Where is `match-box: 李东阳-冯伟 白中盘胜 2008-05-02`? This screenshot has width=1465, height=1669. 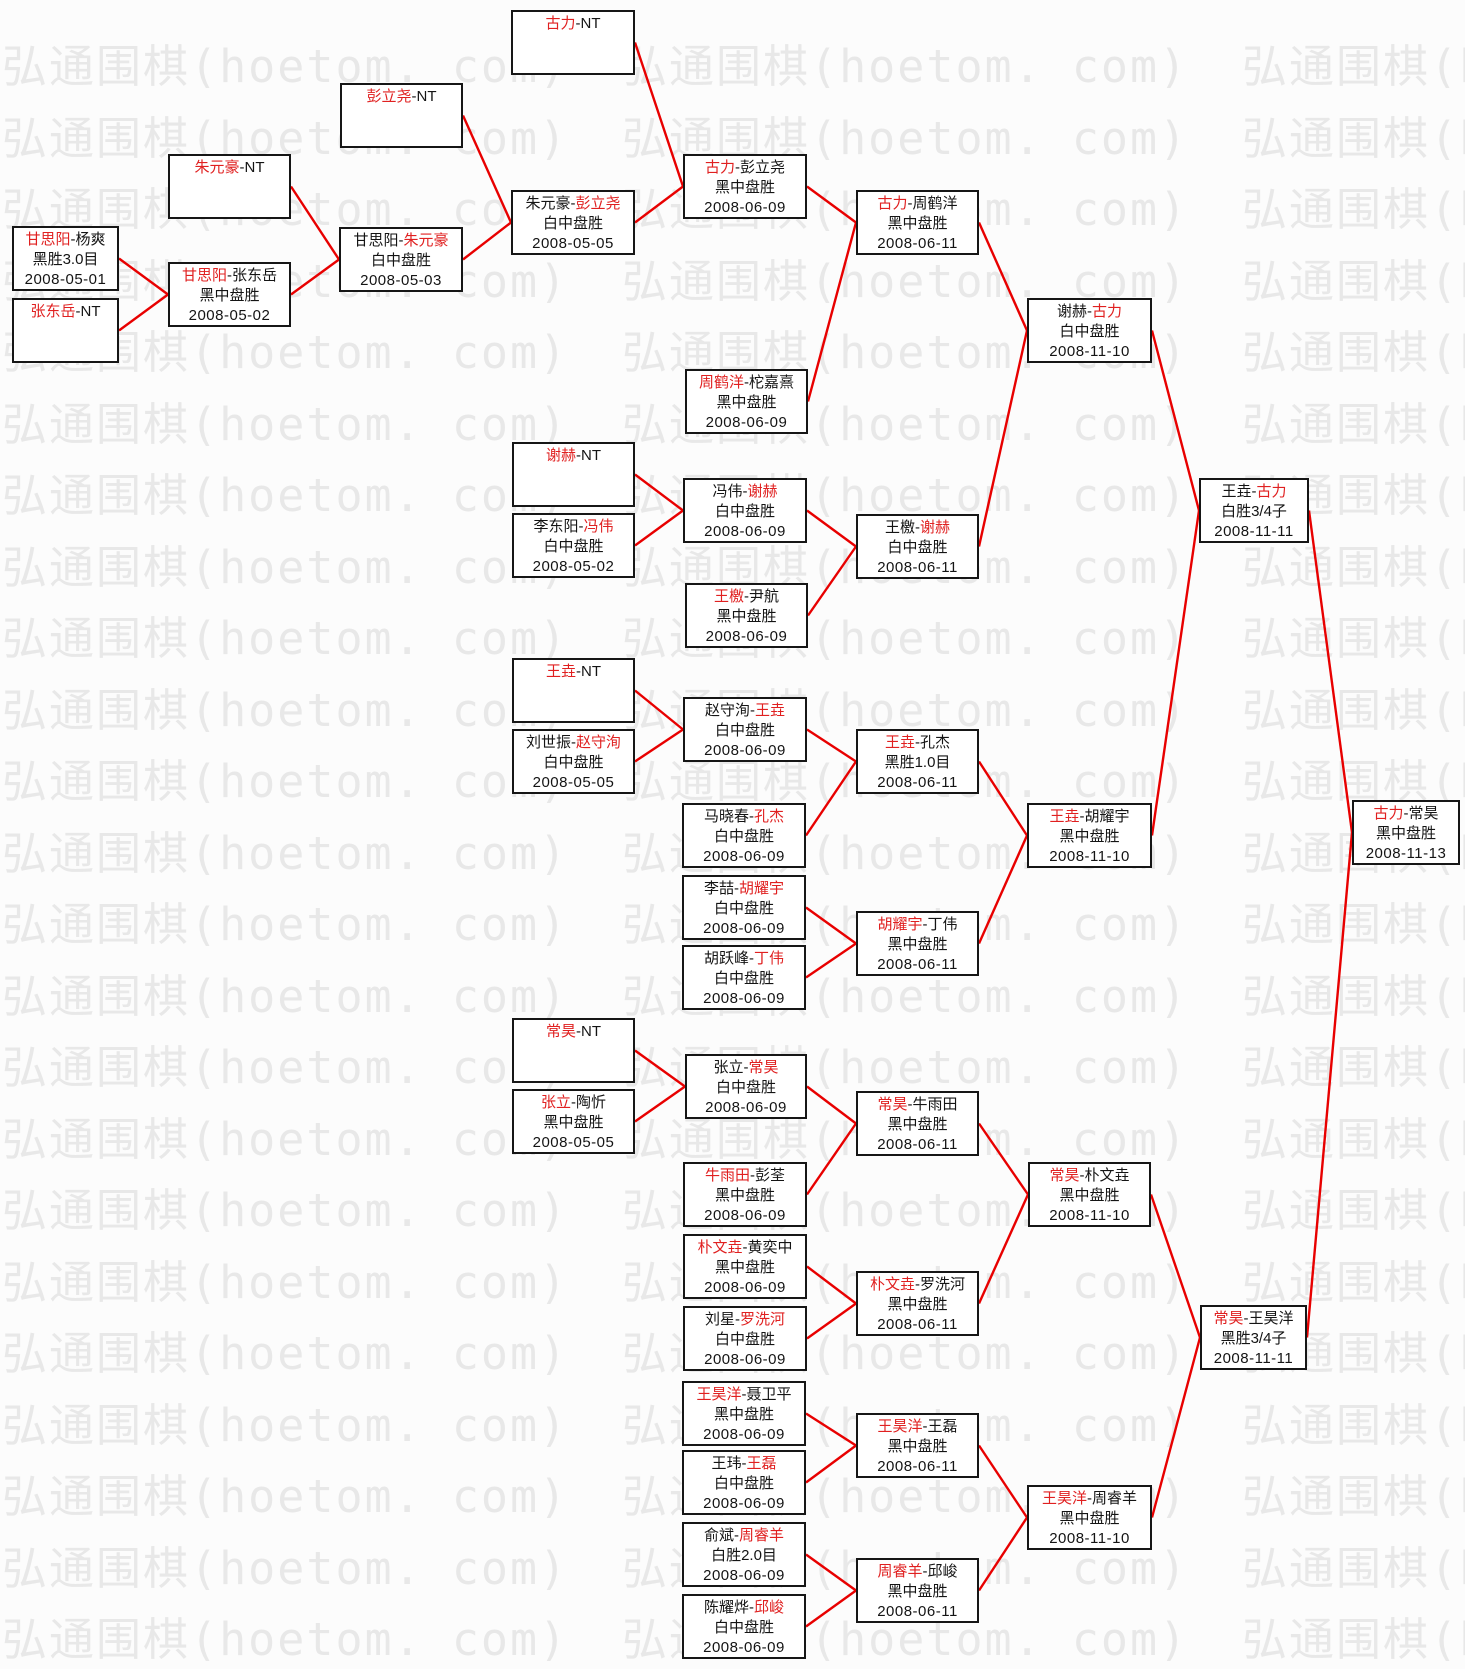 match-box: 李东阳-冯伟 白中盘胜 2008-05-02 is located at coordinates (573, 545).